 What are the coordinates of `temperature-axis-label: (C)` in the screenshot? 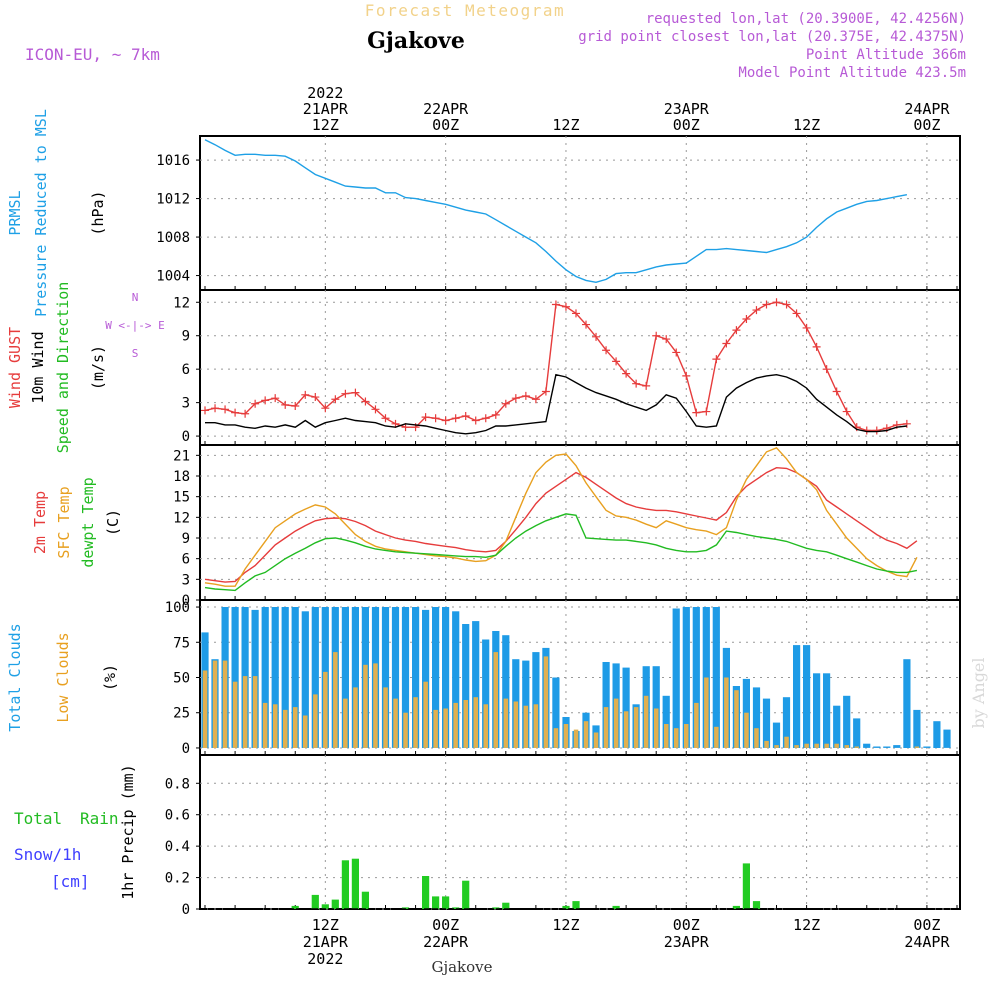 It's located at (113, 522).